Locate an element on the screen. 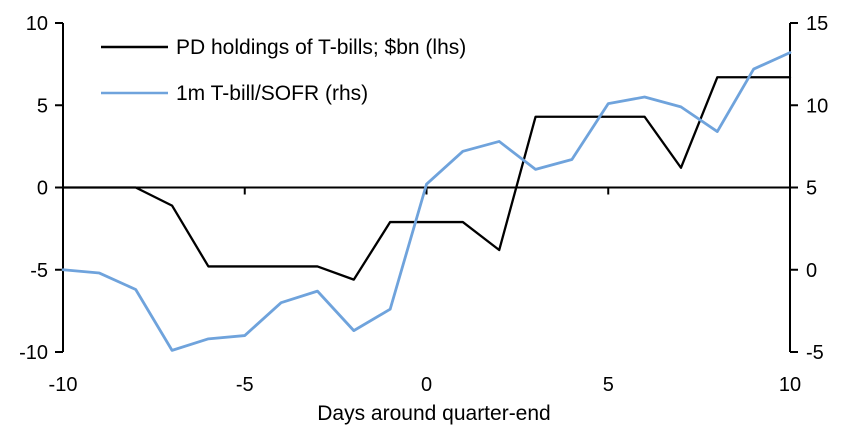 The height and width of the screenshot is (432, 852). x-axis-tick-label: 10 is located at coordinates (790, 385).